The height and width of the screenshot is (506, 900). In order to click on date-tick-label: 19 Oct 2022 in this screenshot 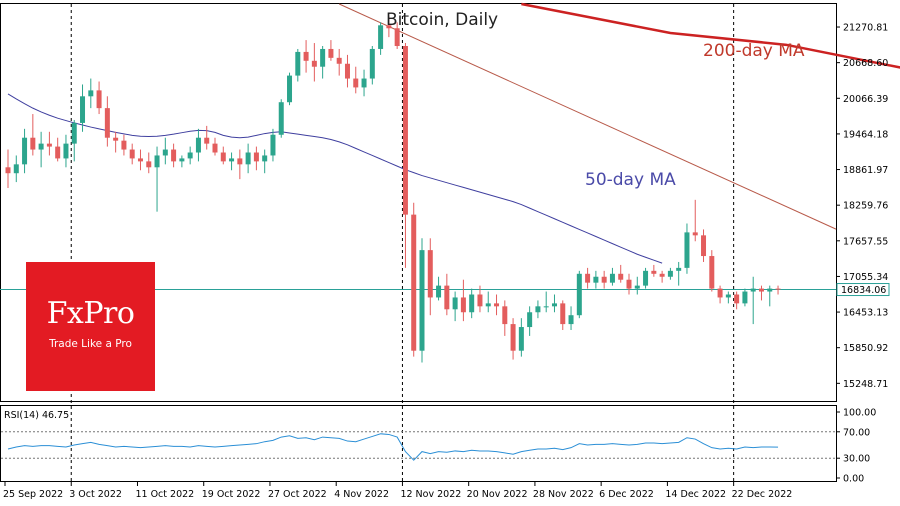, I will do `click(231, 494)`.